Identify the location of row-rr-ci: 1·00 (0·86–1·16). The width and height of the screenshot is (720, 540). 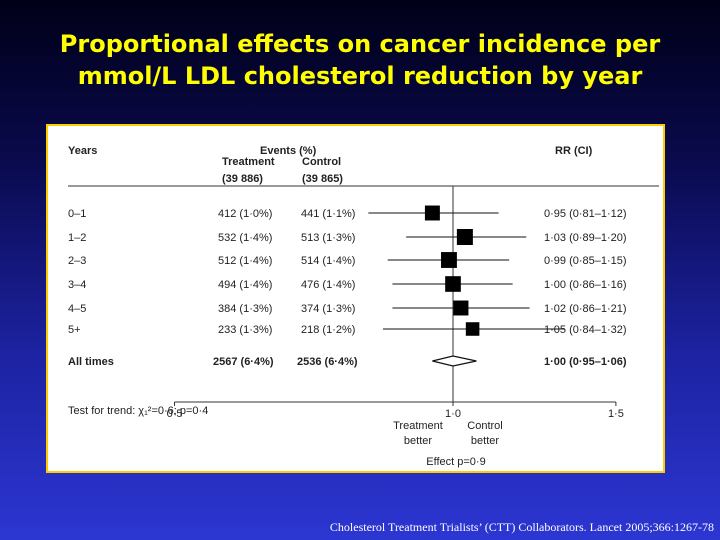
(585, 285).